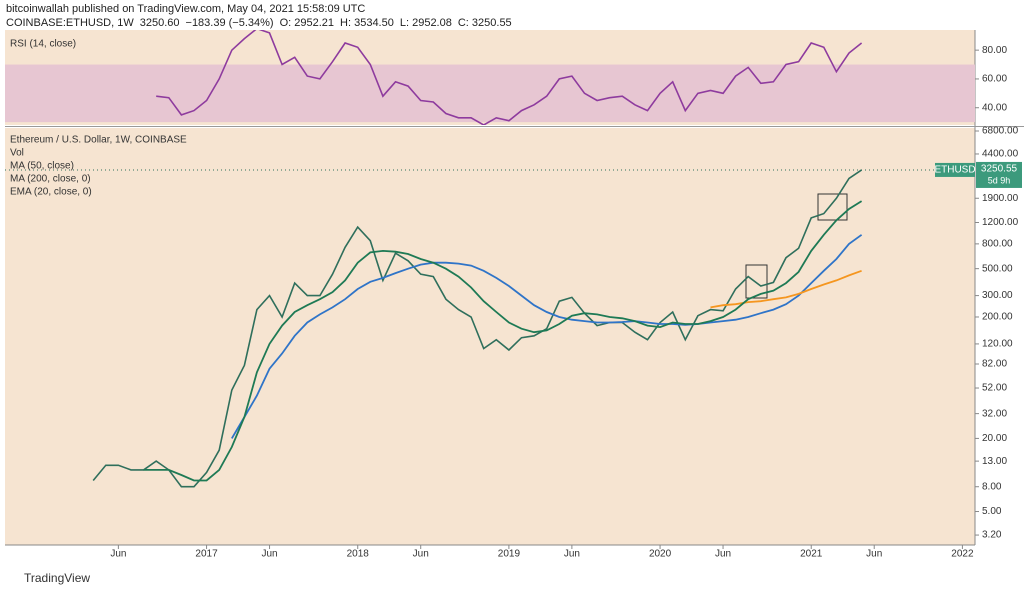 This screenshot has height=593, width=1024. Describe the element at coordinates (997, 317) in the screenshot. I see `y-tick-label: 200.00` at that location.